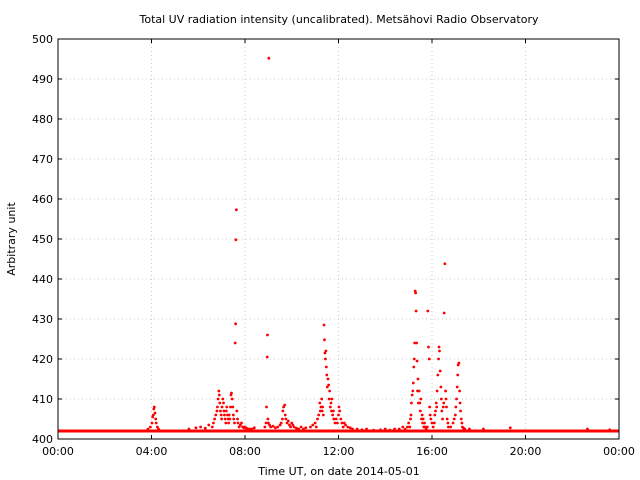  Describe the element at coordinates (42, 279) in the screenshot. I see `y-tick-label: 440` at that location.